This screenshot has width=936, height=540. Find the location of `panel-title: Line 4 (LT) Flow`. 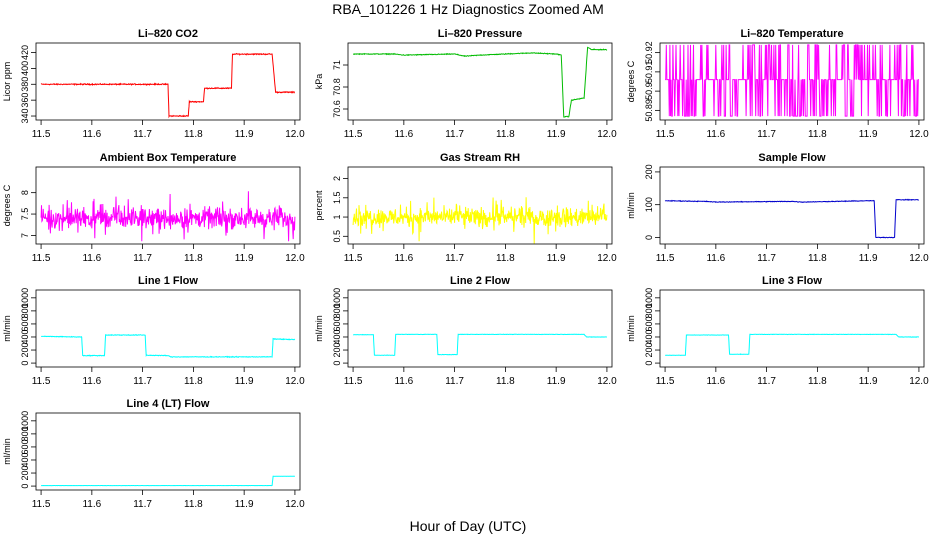

panel-title: Line 4 (LT) Flow is located at coordinates (168, 404).